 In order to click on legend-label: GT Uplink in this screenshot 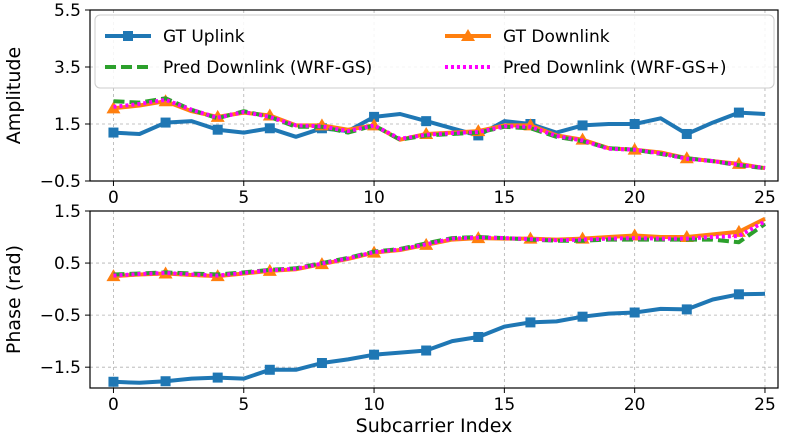, I will do `click(204, 37)`.